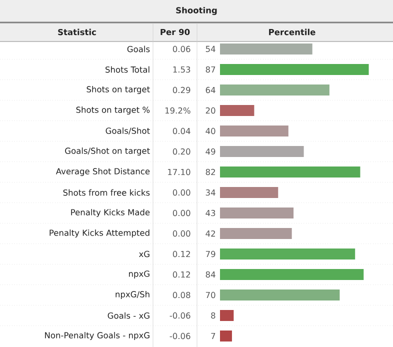  Describe the element at coordinates (292, 32) in the screenshot. I see `x-axis-title: Percentile` at that location.